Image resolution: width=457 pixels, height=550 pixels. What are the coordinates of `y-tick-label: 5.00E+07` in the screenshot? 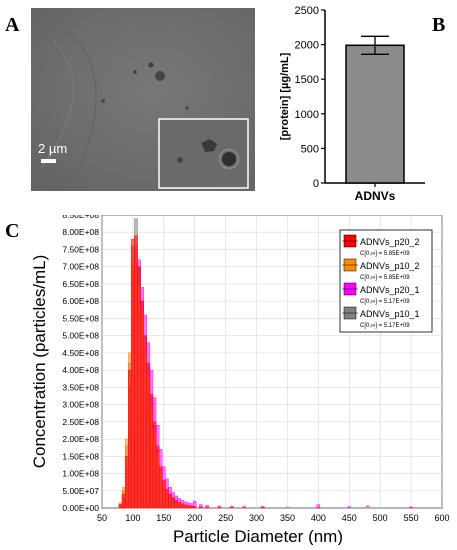 It's located at (80, 491).